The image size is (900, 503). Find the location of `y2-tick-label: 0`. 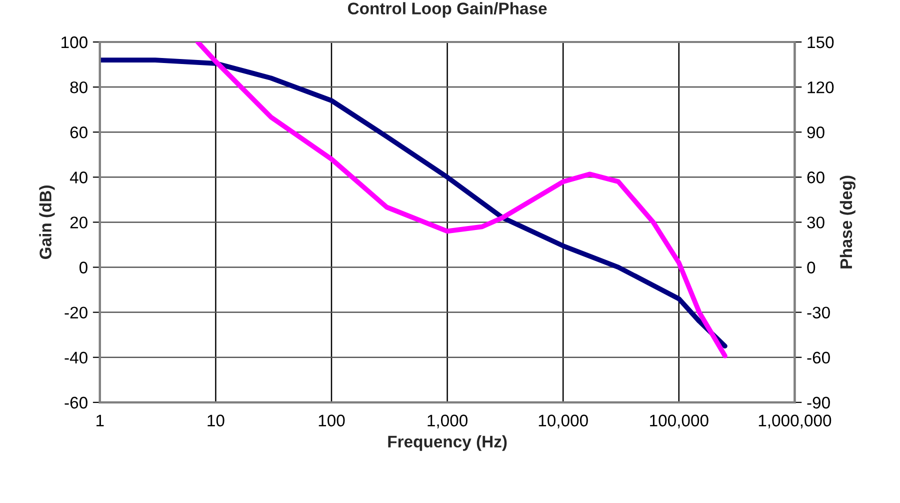

y2-tick-label: 0 is located at coordinates (811, 268).